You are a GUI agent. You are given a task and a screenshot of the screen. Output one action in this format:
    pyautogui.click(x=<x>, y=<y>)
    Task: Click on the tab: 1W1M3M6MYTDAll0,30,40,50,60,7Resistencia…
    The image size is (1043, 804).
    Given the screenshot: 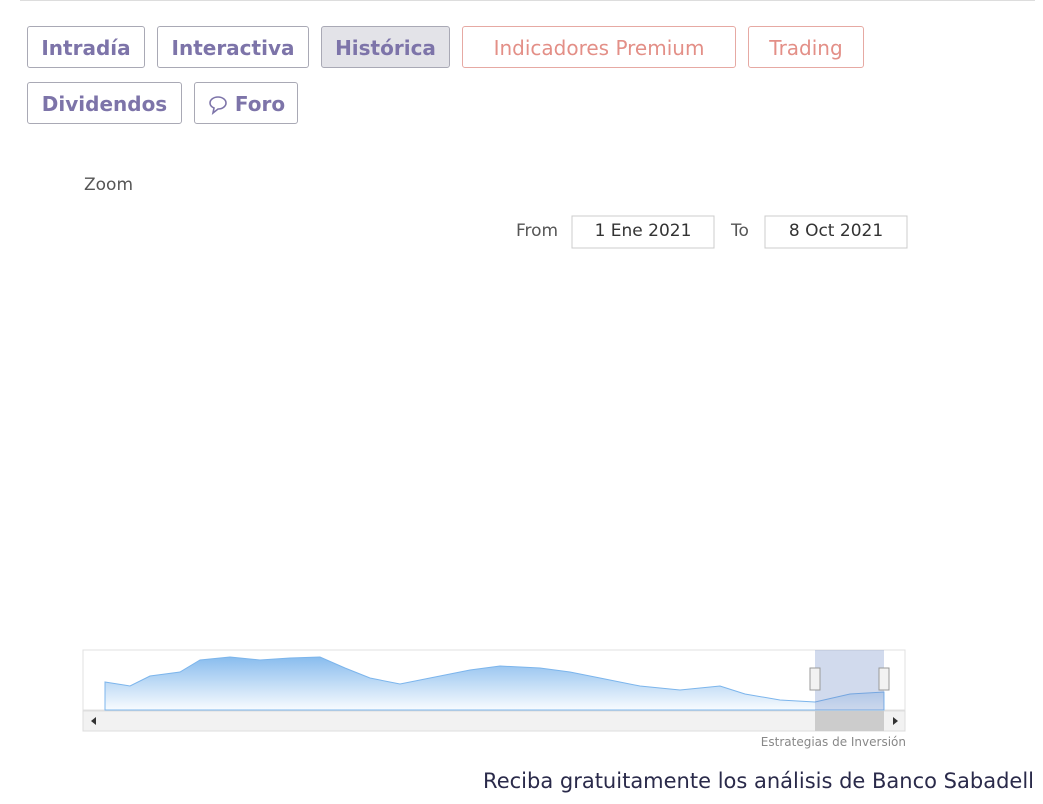 What is the action you would take?
    pyautogui.click(x=246, y=103)
    